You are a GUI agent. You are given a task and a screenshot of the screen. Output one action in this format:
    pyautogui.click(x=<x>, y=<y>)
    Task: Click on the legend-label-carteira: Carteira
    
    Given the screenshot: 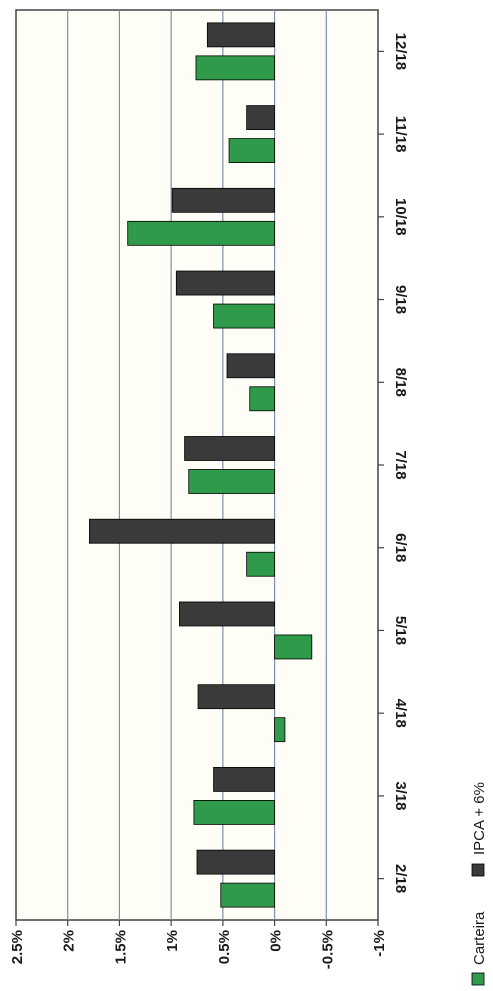 What is the action you would take?
    pyautogui.click(x=479, y=938)
    